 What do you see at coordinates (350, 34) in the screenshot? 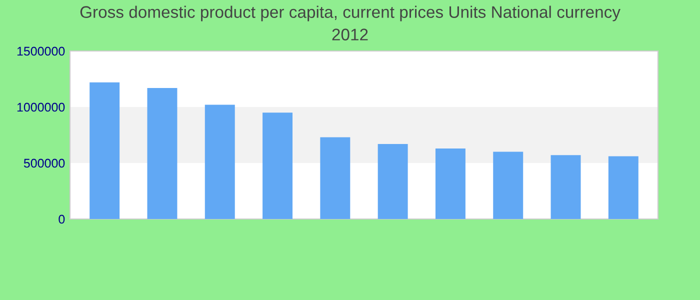
I see `chart-subtitle: 2012` at bounding box center [350, 34].